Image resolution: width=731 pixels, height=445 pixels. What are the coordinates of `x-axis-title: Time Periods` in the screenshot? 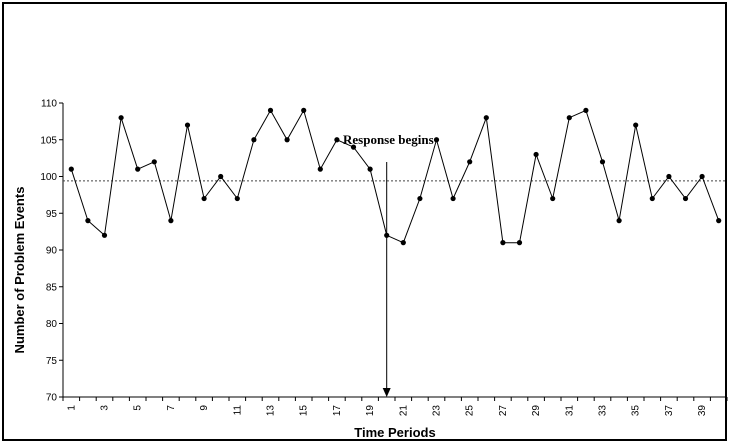 It's located at (394, 432).